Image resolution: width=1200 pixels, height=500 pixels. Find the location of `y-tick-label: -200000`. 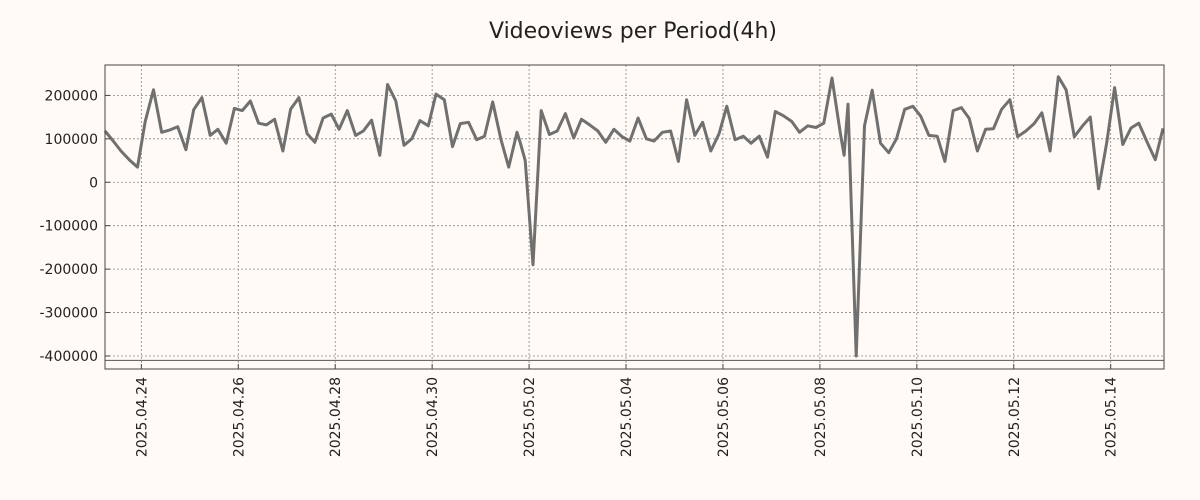

y-tick-label: -200000 is located at coordinates (69, 270).